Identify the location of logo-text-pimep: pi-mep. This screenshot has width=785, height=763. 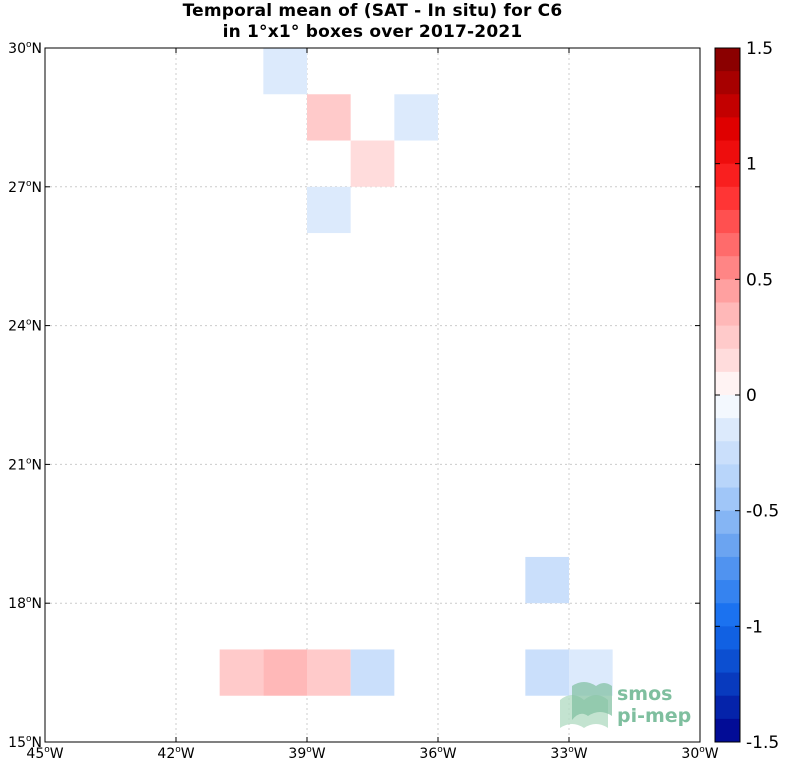
(654, 716).